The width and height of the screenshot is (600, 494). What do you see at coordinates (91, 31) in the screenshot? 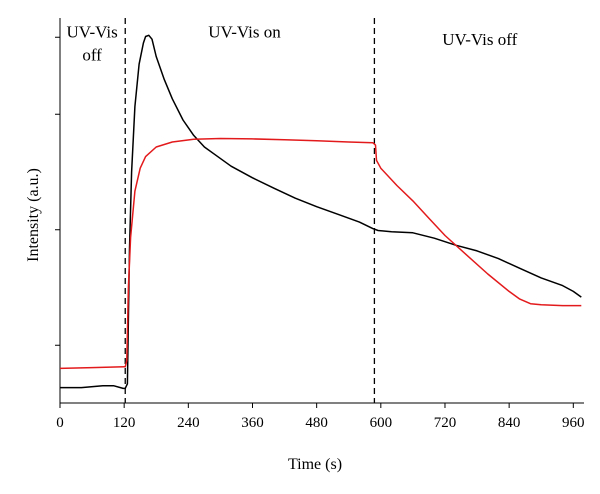
I see `region-label: UV-Vis` at bounding box center [91, 31].